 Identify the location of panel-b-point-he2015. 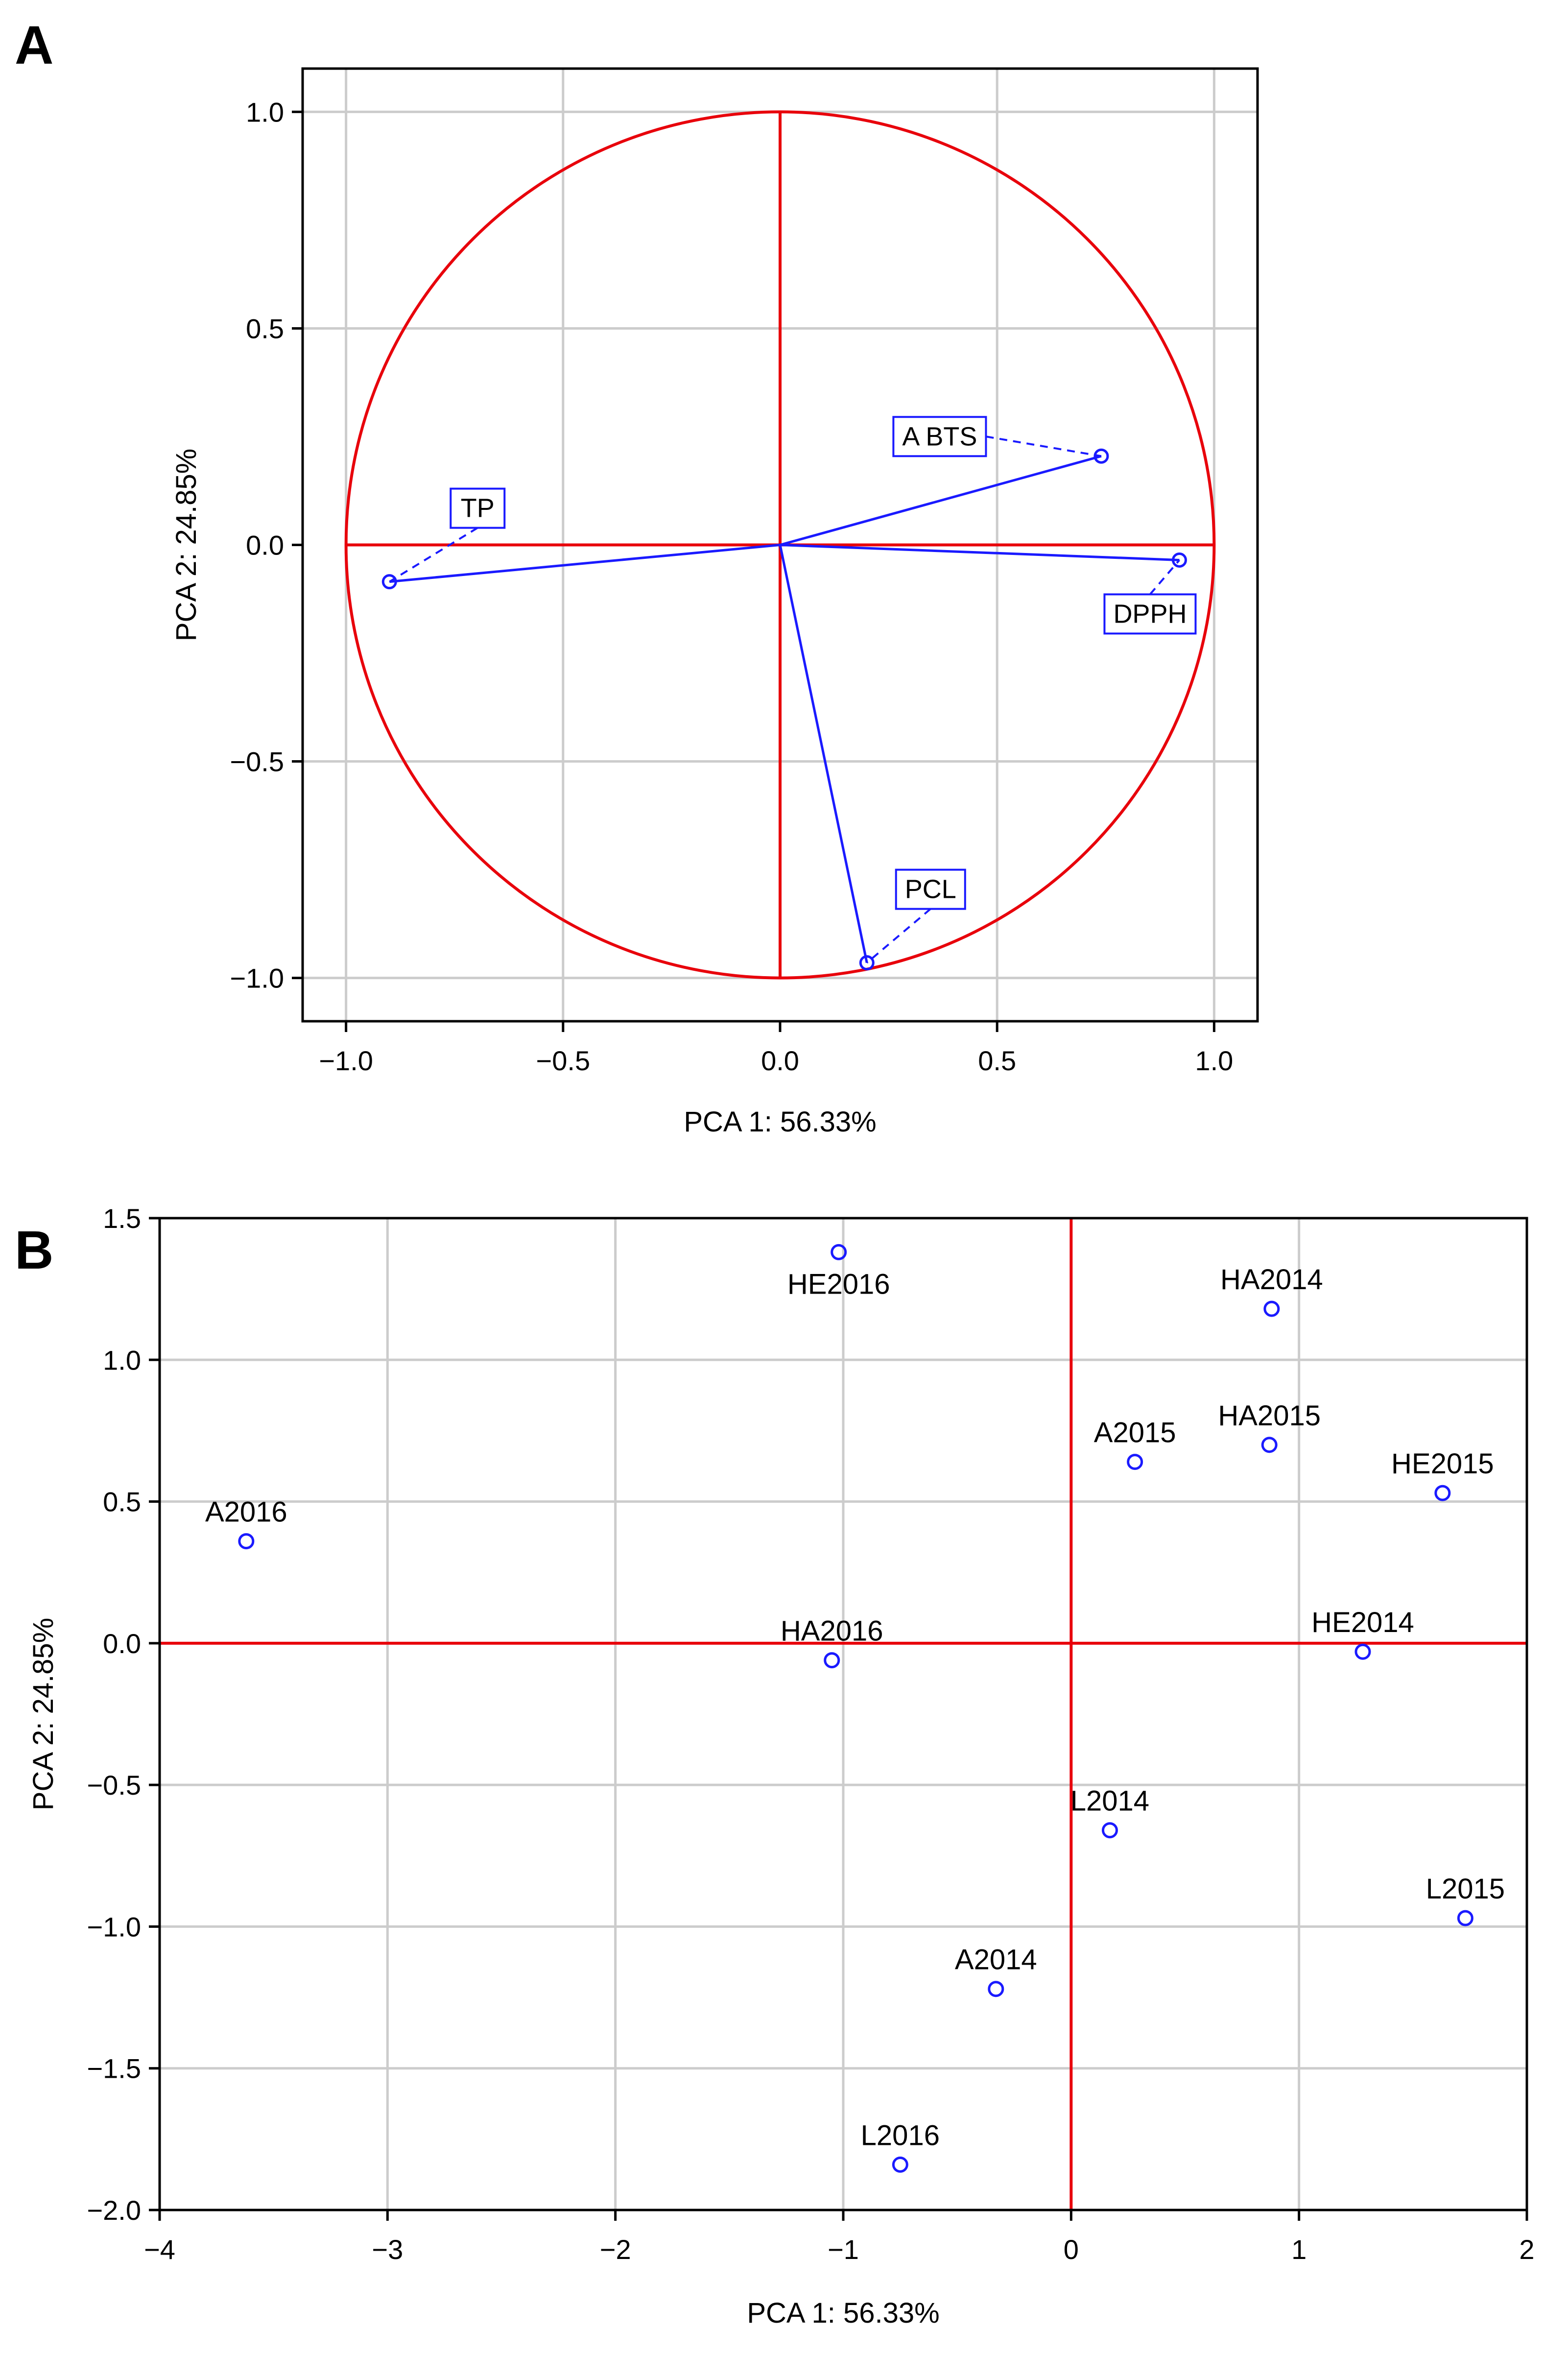
(1442, 1493).